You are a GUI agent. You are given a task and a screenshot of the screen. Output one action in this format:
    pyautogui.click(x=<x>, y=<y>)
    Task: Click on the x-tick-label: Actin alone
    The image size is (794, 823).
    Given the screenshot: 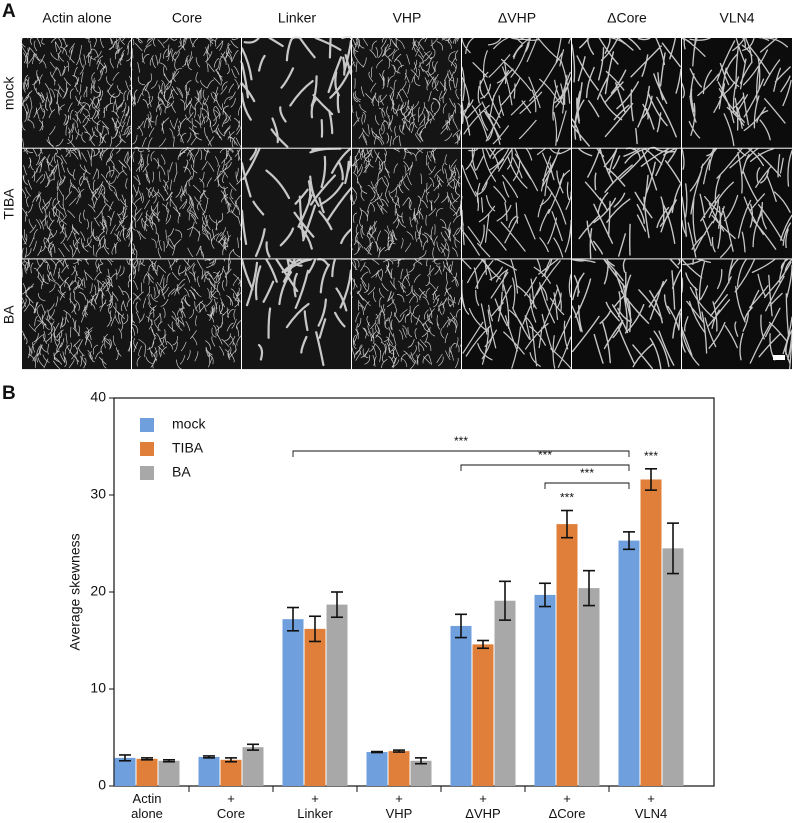 What is the action you would take?
    pyautogui.click(x=147, y=806)
    